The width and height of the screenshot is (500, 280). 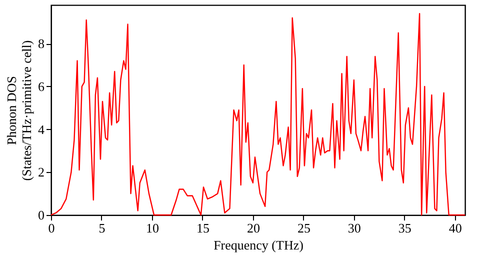 I want to click on y-tick-label: 2, so click(x=41, y=172).